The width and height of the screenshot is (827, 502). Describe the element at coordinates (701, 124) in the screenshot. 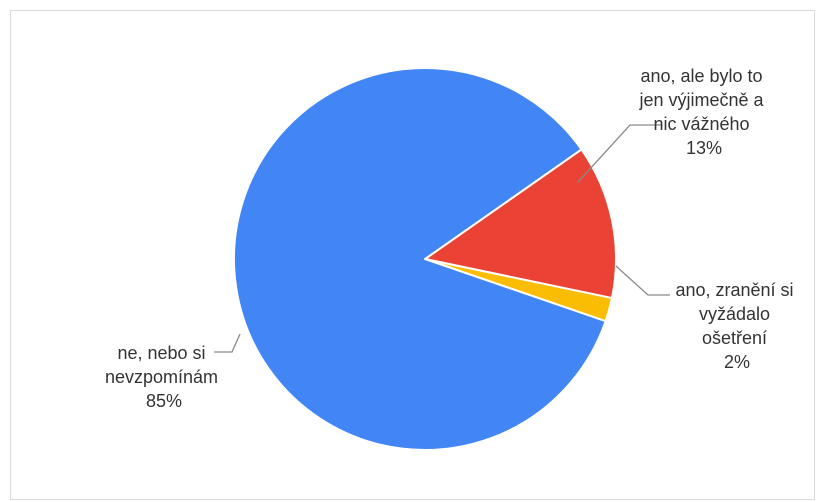

I see `slice-label-0-line-2: nic vážného` at that location.